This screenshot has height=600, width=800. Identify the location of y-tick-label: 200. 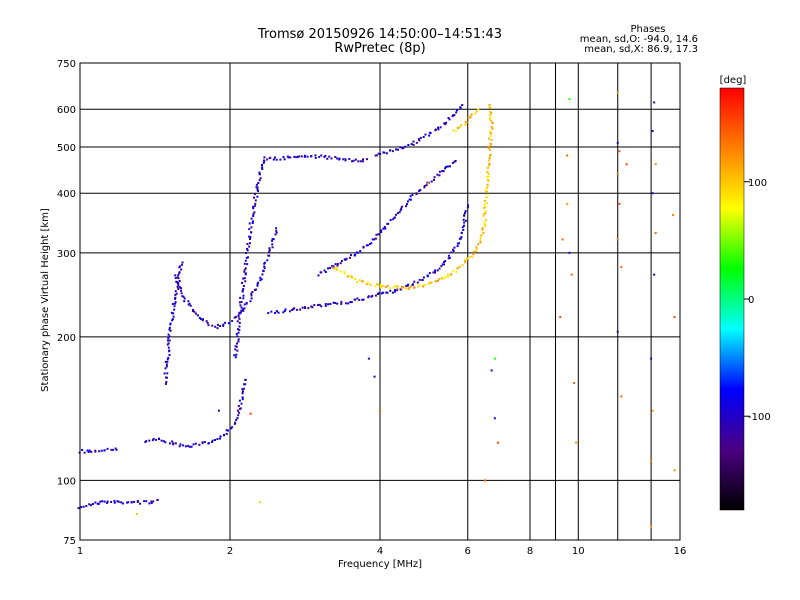
(66, 338).